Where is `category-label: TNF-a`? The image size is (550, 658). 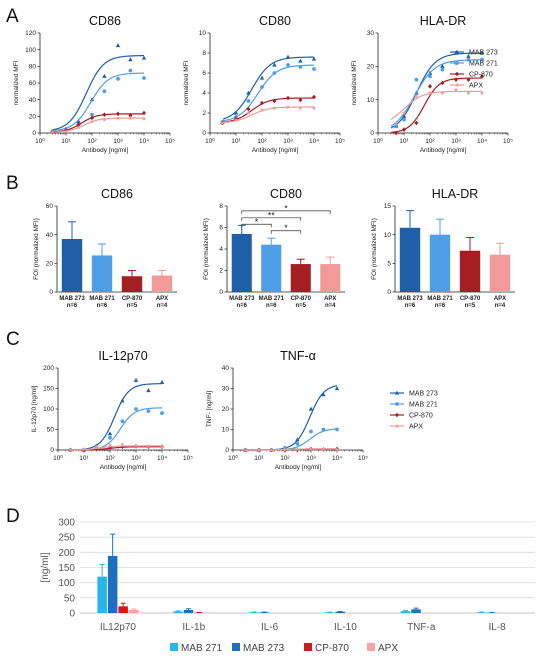 category-label: TNF-a is located at coordinates (421, 627).